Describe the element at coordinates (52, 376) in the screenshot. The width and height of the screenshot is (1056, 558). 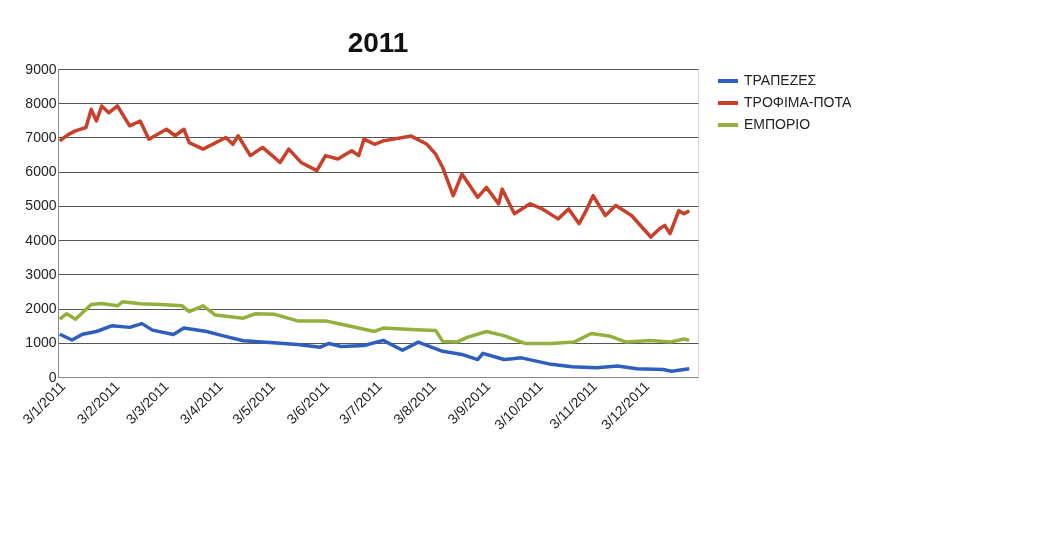
I see `y-tick-label: 0` at that location.